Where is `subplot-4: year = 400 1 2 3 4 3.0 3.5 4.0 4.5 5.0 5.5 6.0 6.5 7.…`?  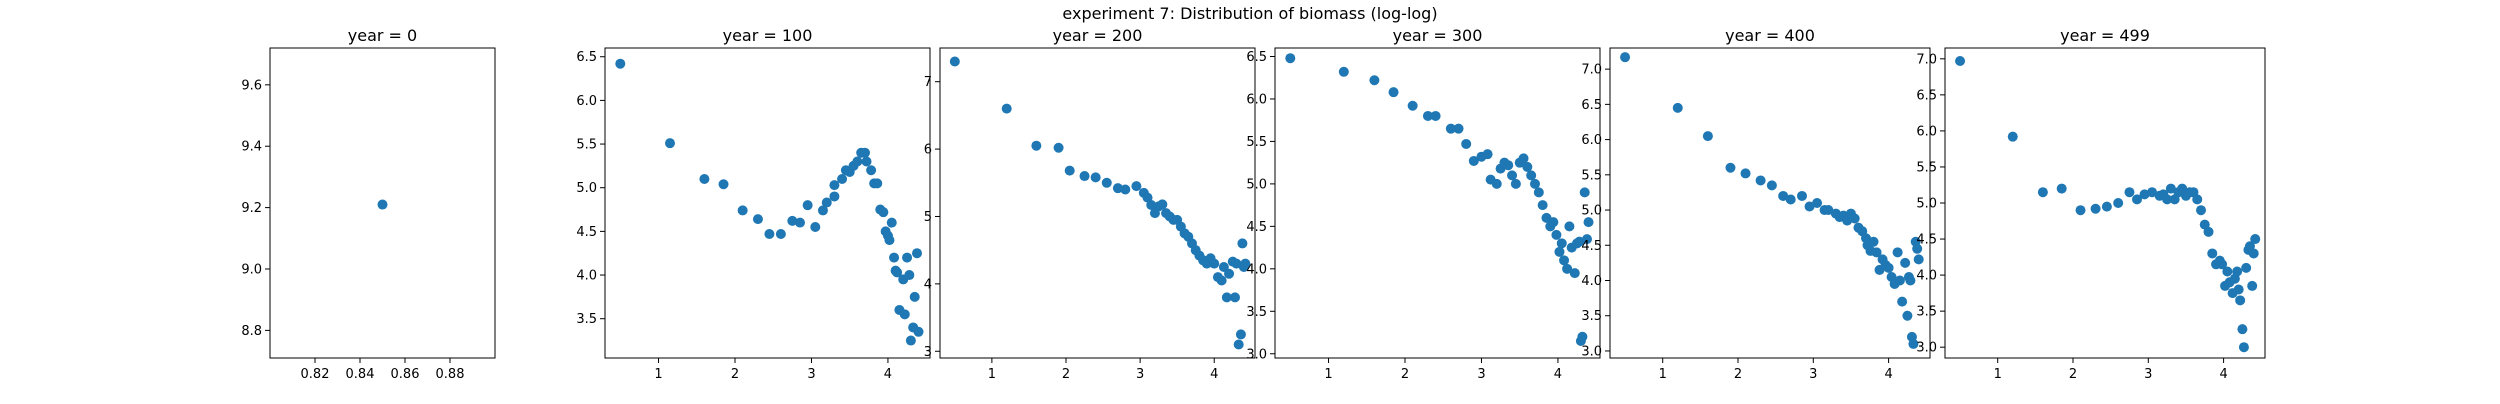 subplot-4: year = 400 1 2 3 4 3.0 3.5 4.0 4.5 5.0 5.5 6.0 6.5 7.… is located at coordinates (1756, 204).